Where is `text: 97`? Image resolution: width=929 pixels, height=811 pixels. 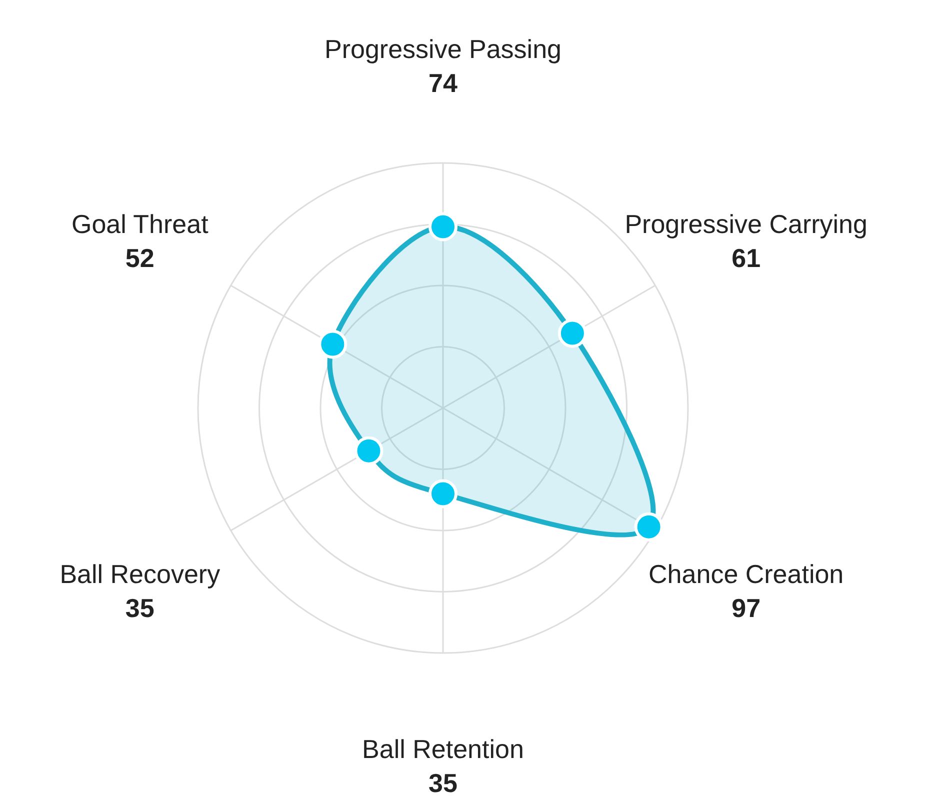
text: 97 is located at coordinates (746, 608).